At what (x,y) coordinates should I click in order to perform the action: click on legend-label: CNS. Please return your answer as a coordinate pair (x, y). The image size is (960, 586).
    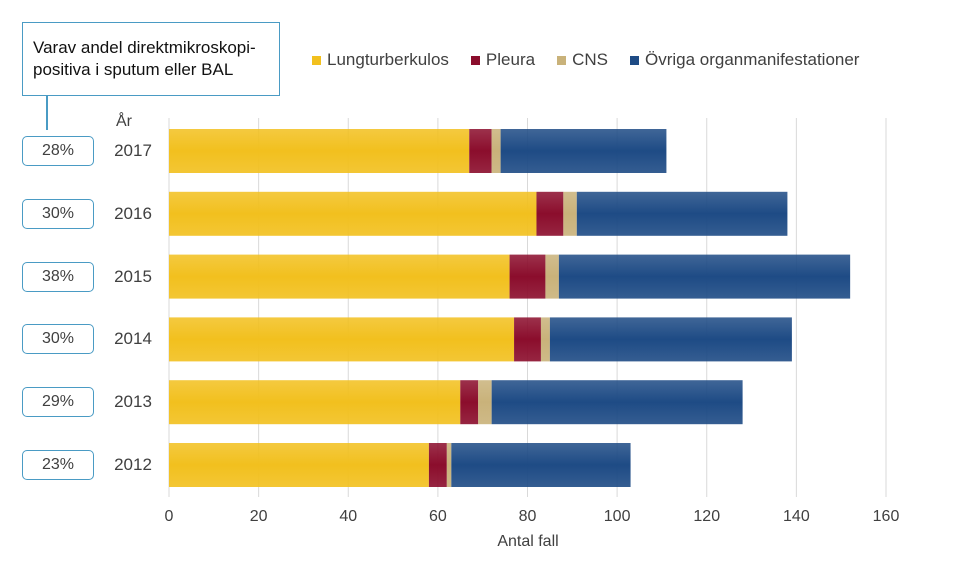
    Looking at the image, I should click on (590, 59).